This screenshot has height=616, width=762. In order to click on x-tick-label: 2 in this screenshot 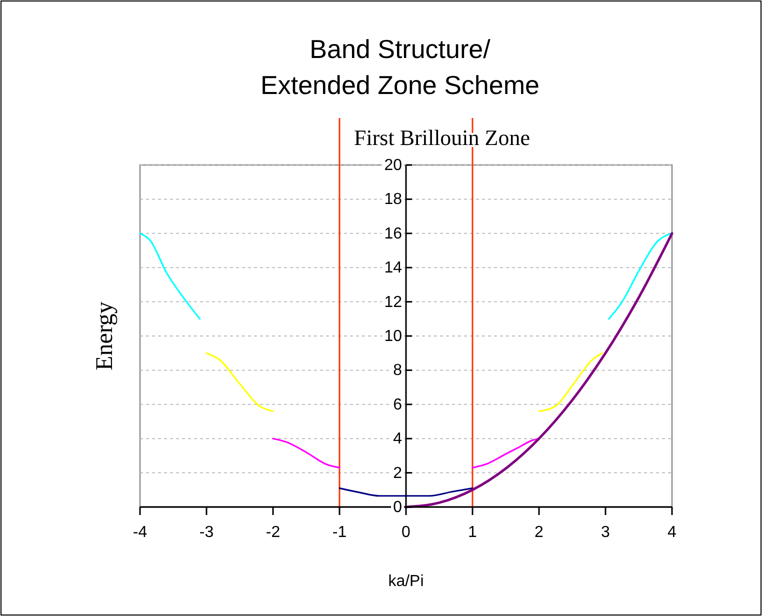, I will do `click(539, 532)`.